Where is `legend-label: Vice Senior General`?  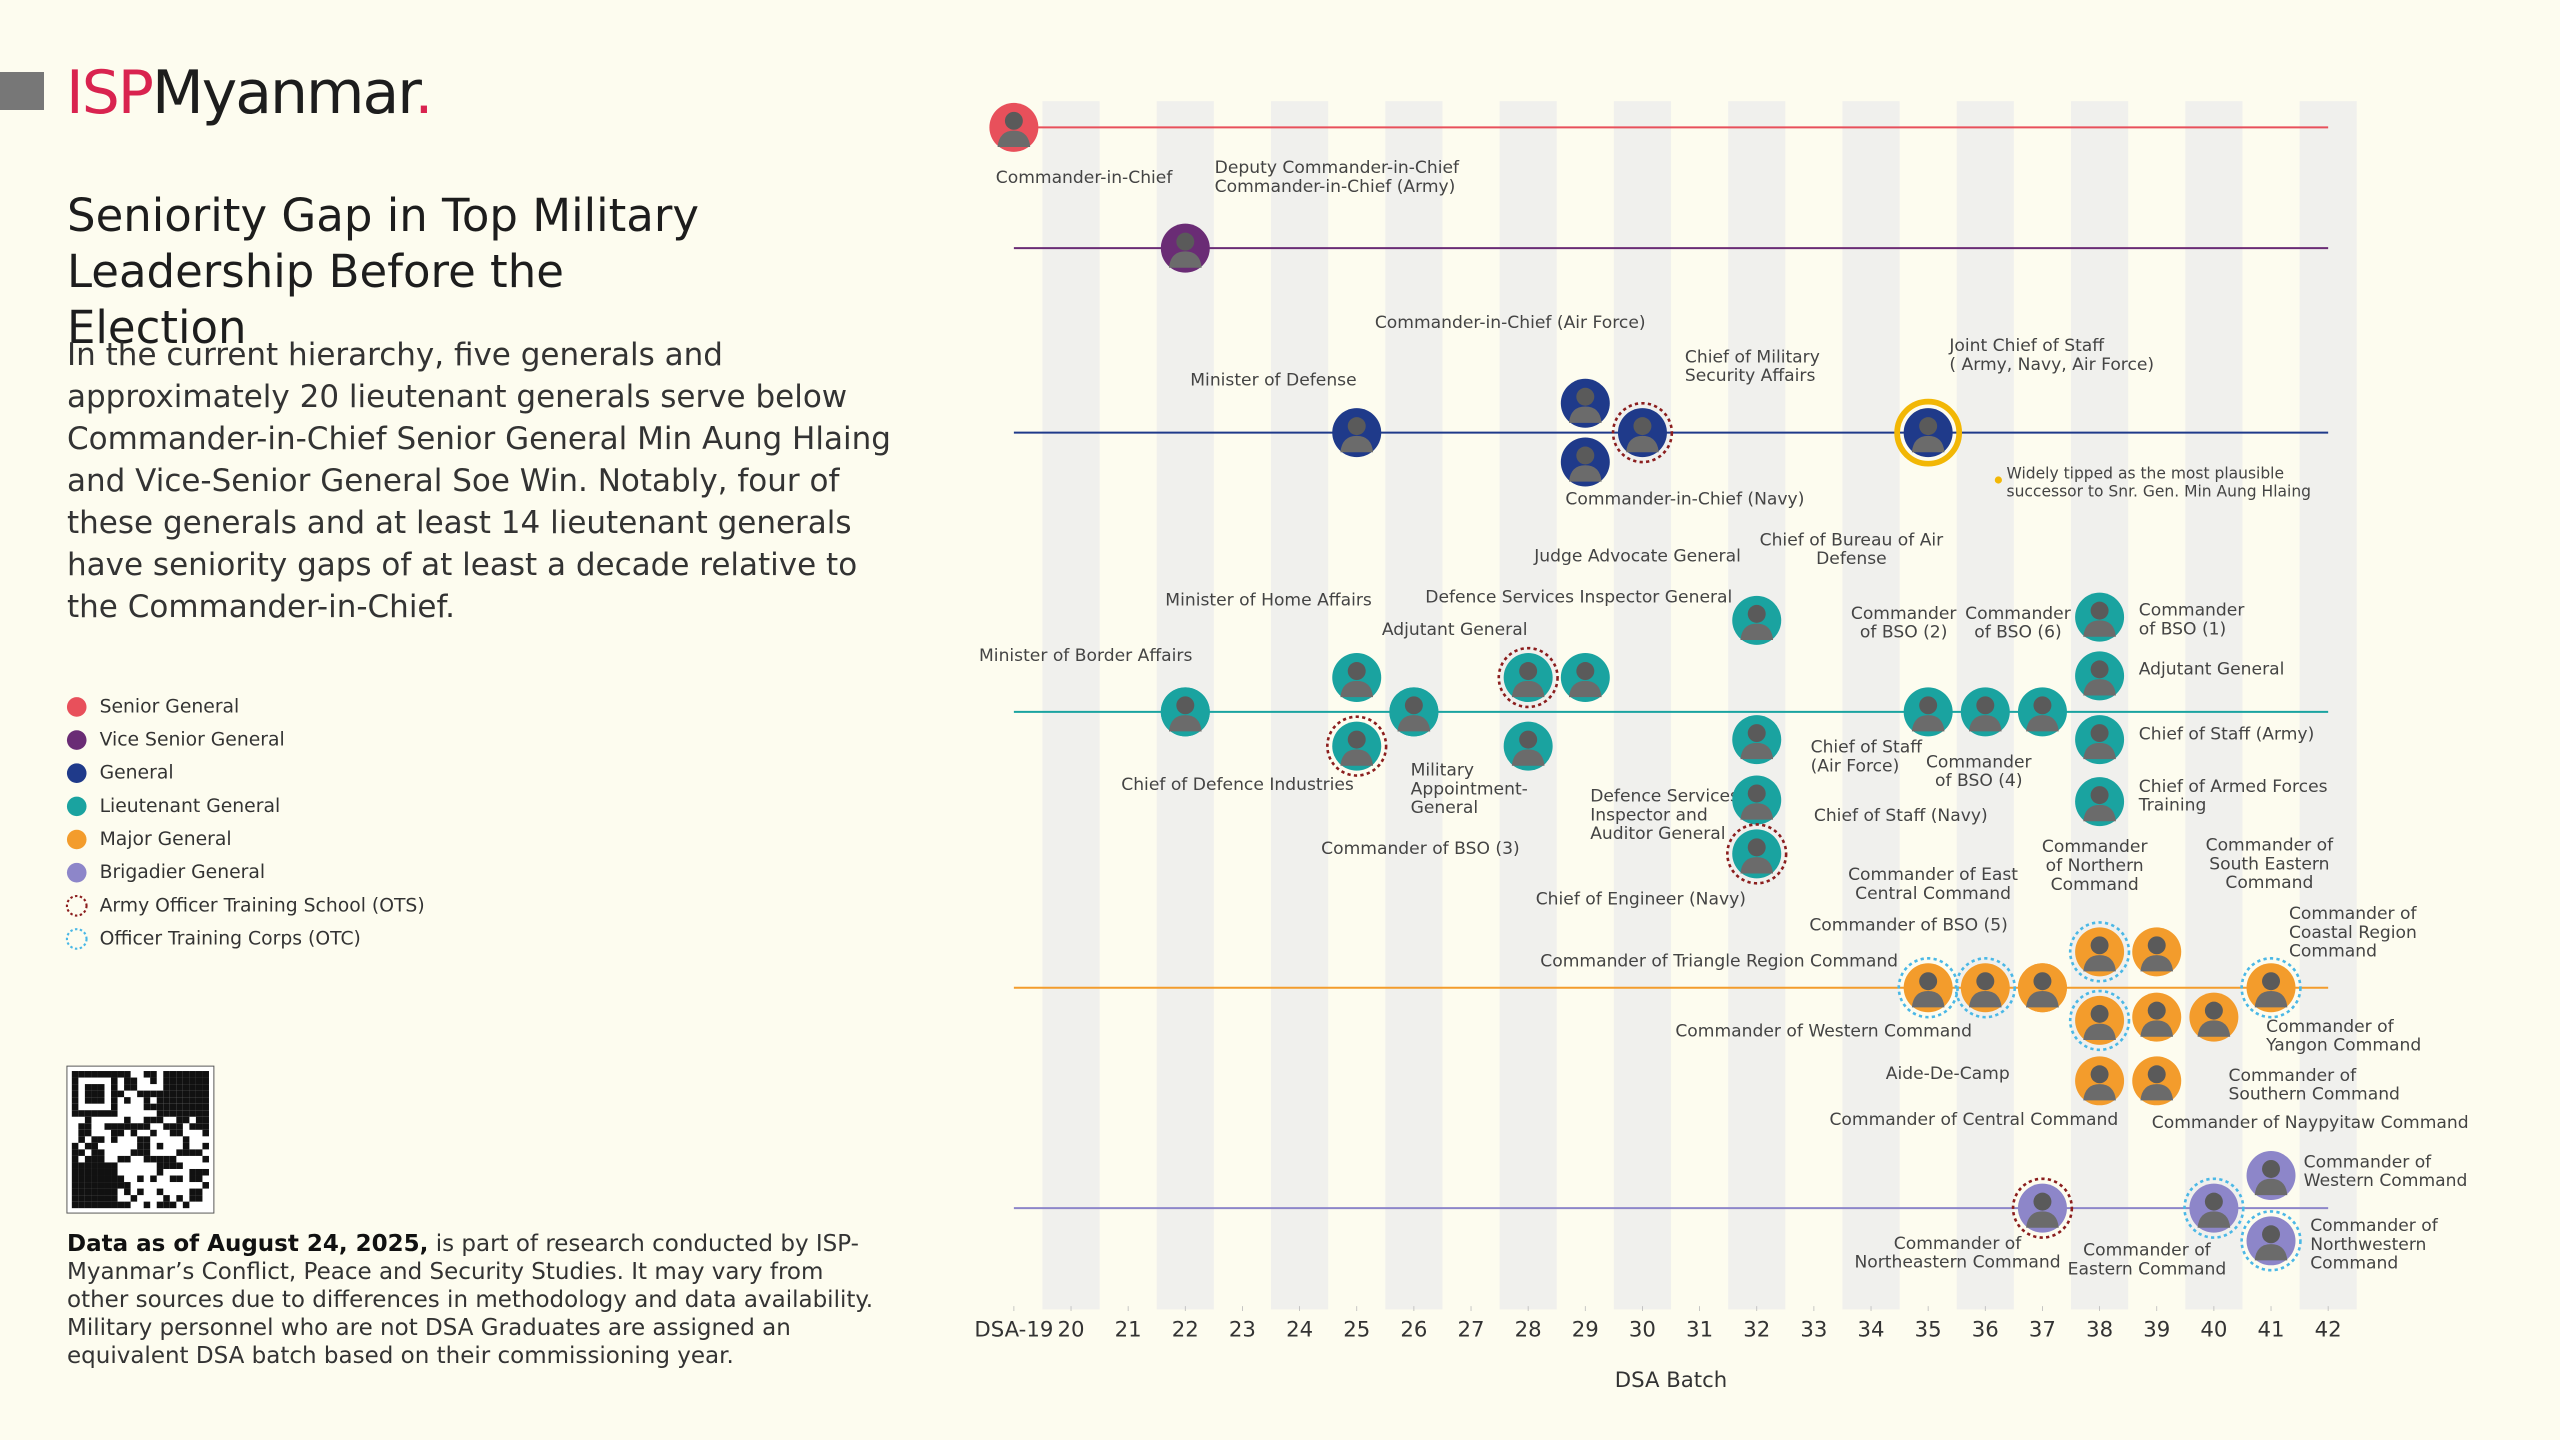 legend-label: Vice Senior General is located at coordinates (192, 740).